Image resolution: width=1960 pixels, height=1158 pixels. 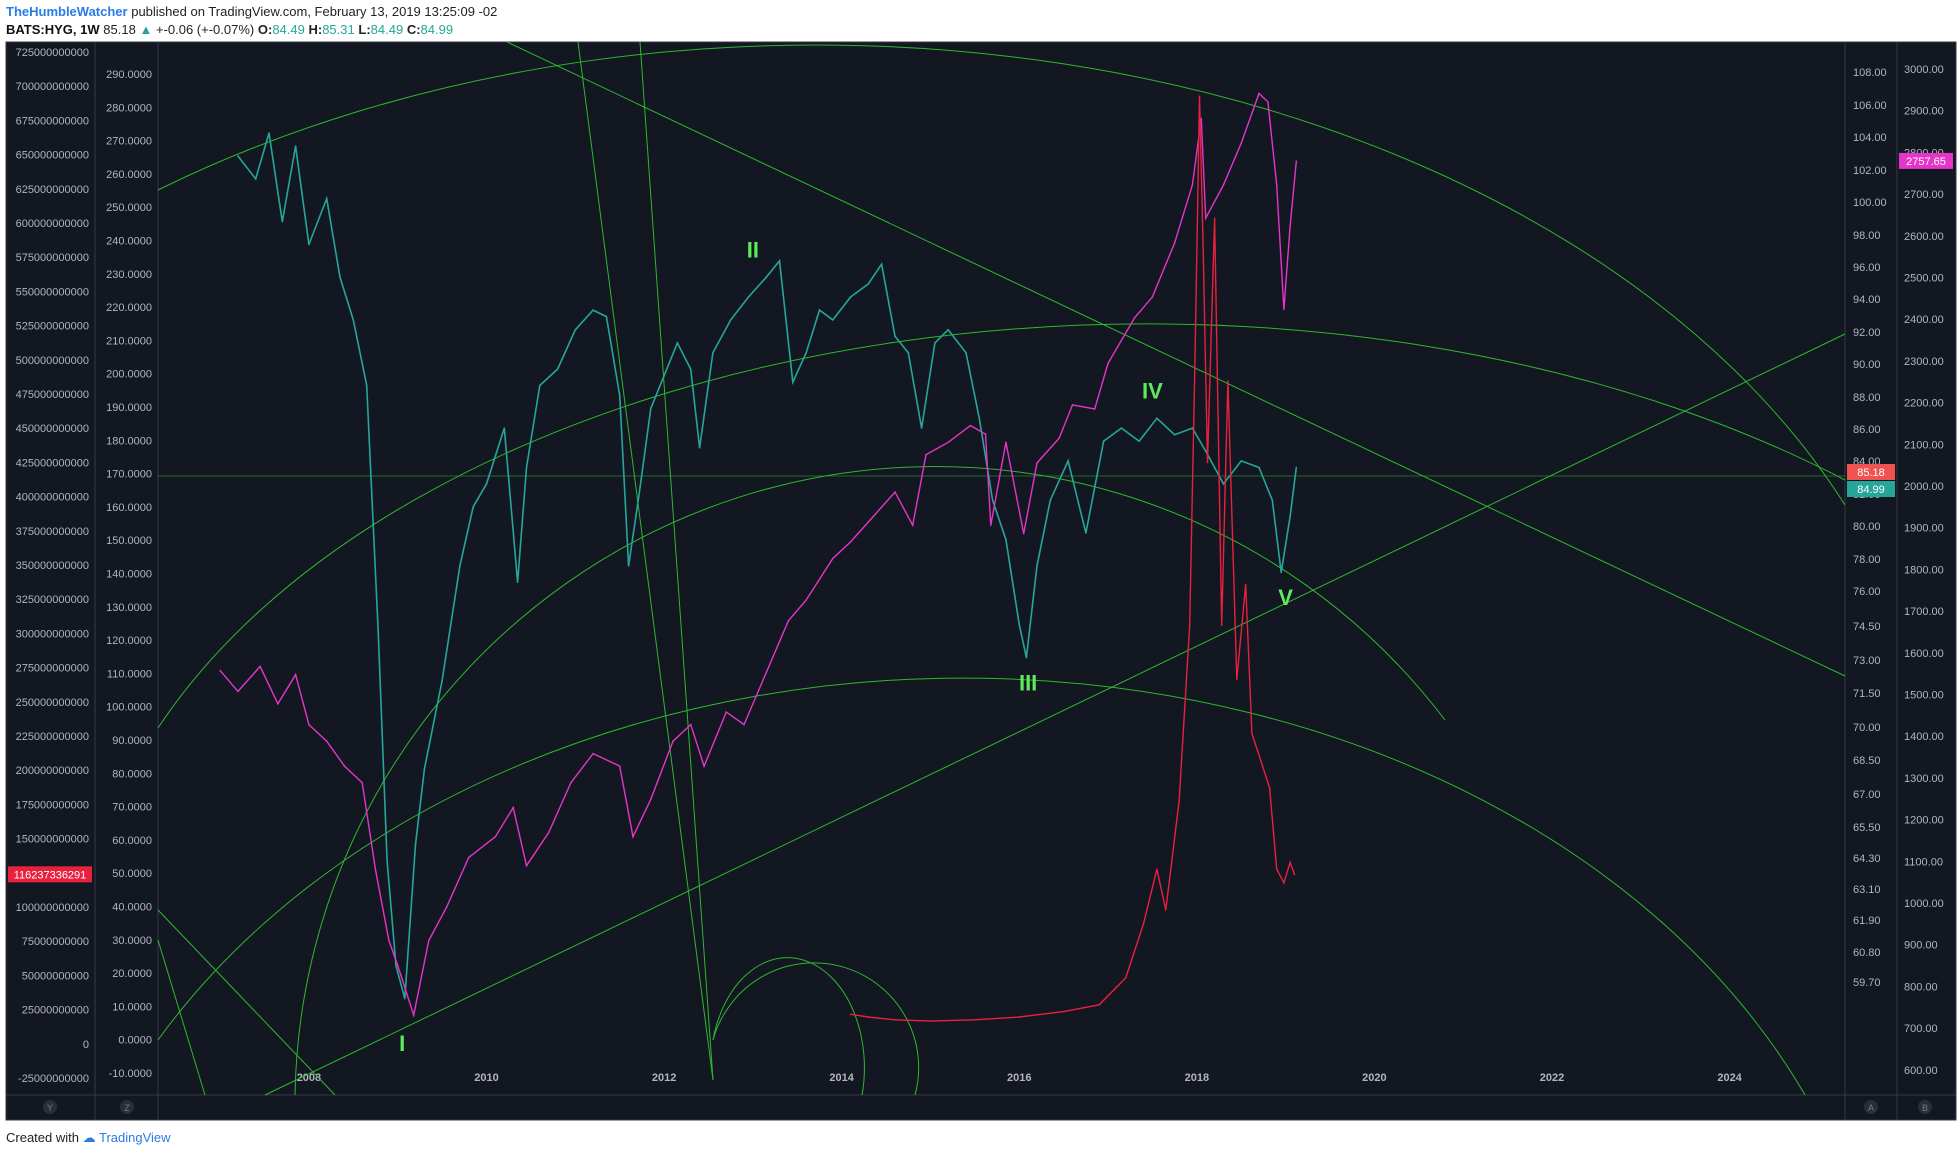 What do you see at coordinates (1921, 1071) in the screenshot?
I see `spx-axis-tick: 600.00` at bounding box center [1921, 1071].